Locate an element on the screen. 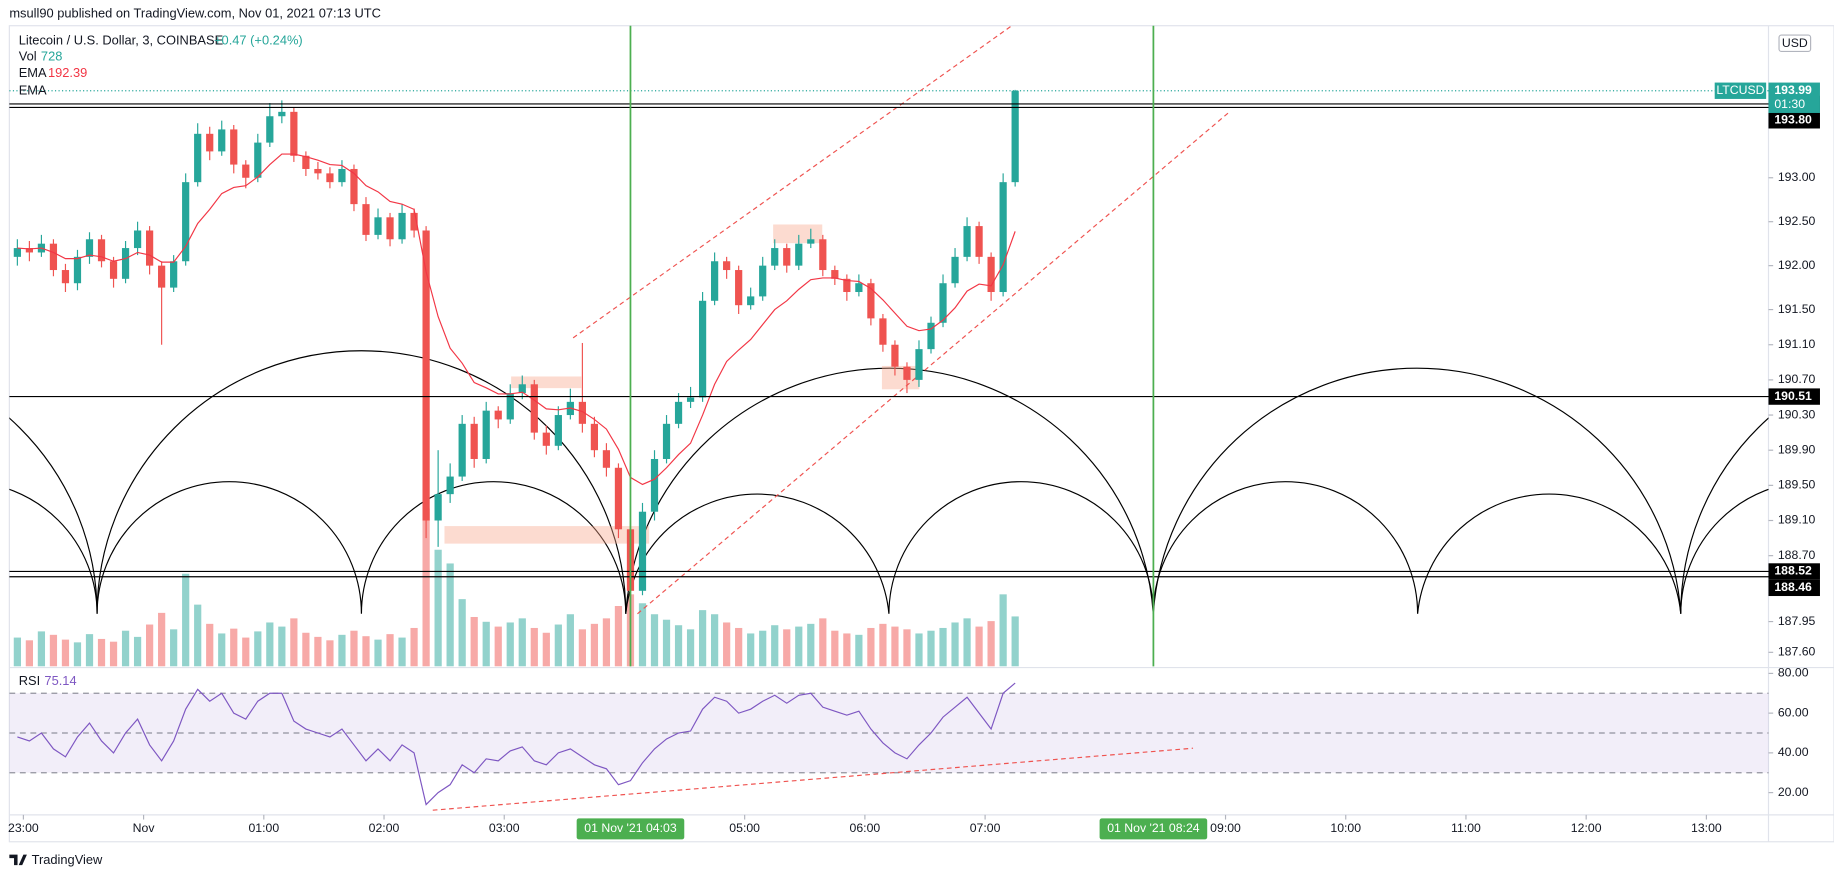 This screenshot has width=1834, height=878. x-tick-label: 09:00 is located at coordinates (1225, 828).